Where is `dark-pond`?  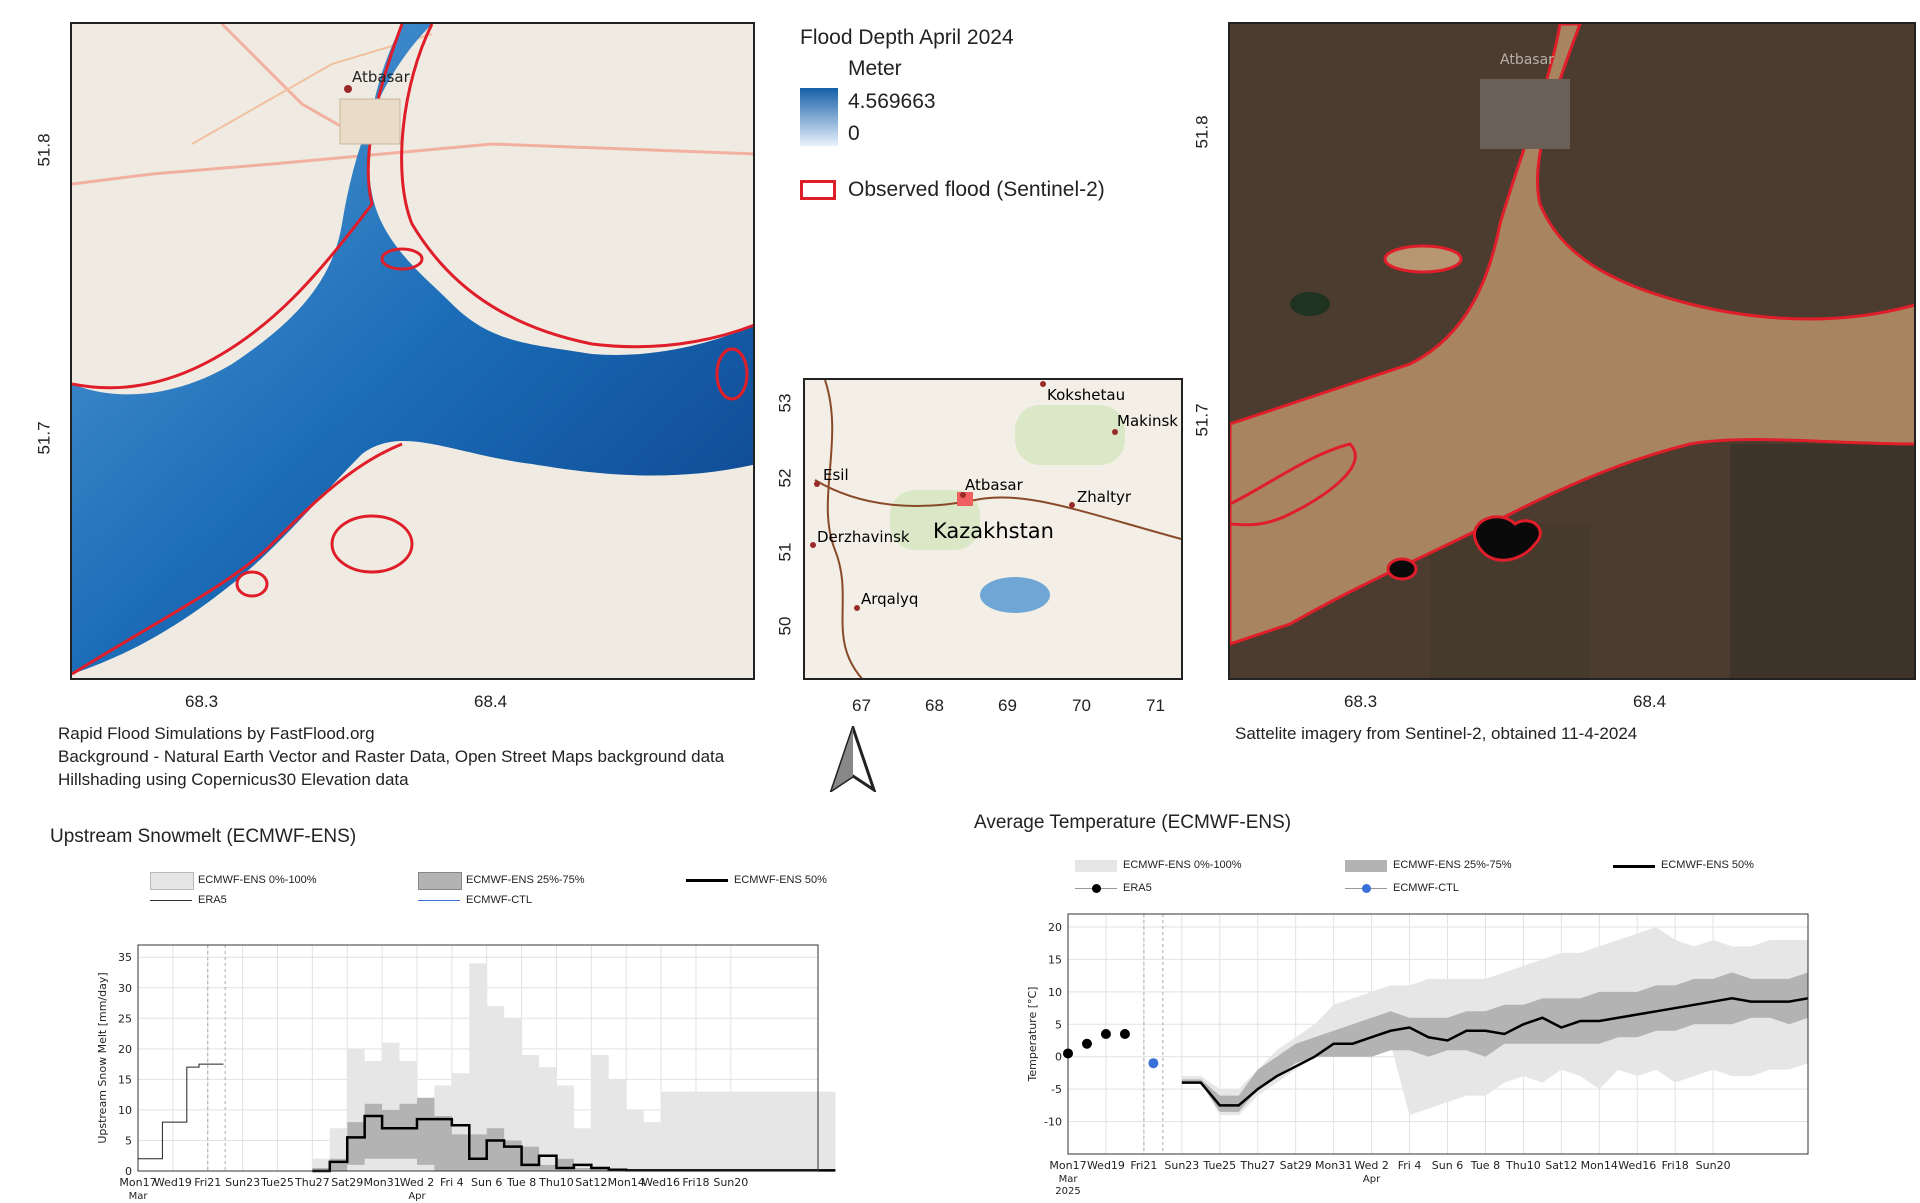 dark-pond is located at coordinates (1310, 304).